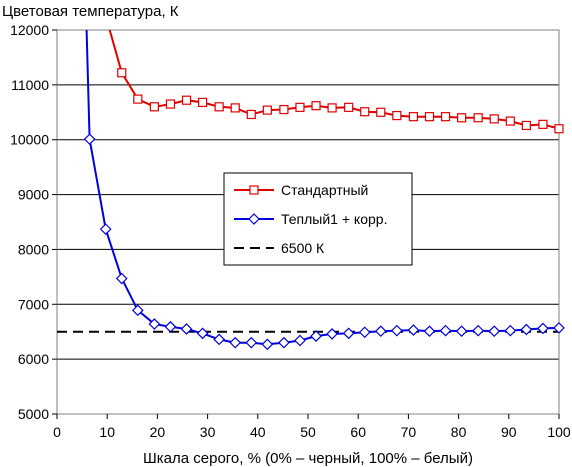 This screenshot has height=467, width=572. Describe the element at coordinates (303, 248) in the screenshot. I see `legend-label: 6500 К` at that location.